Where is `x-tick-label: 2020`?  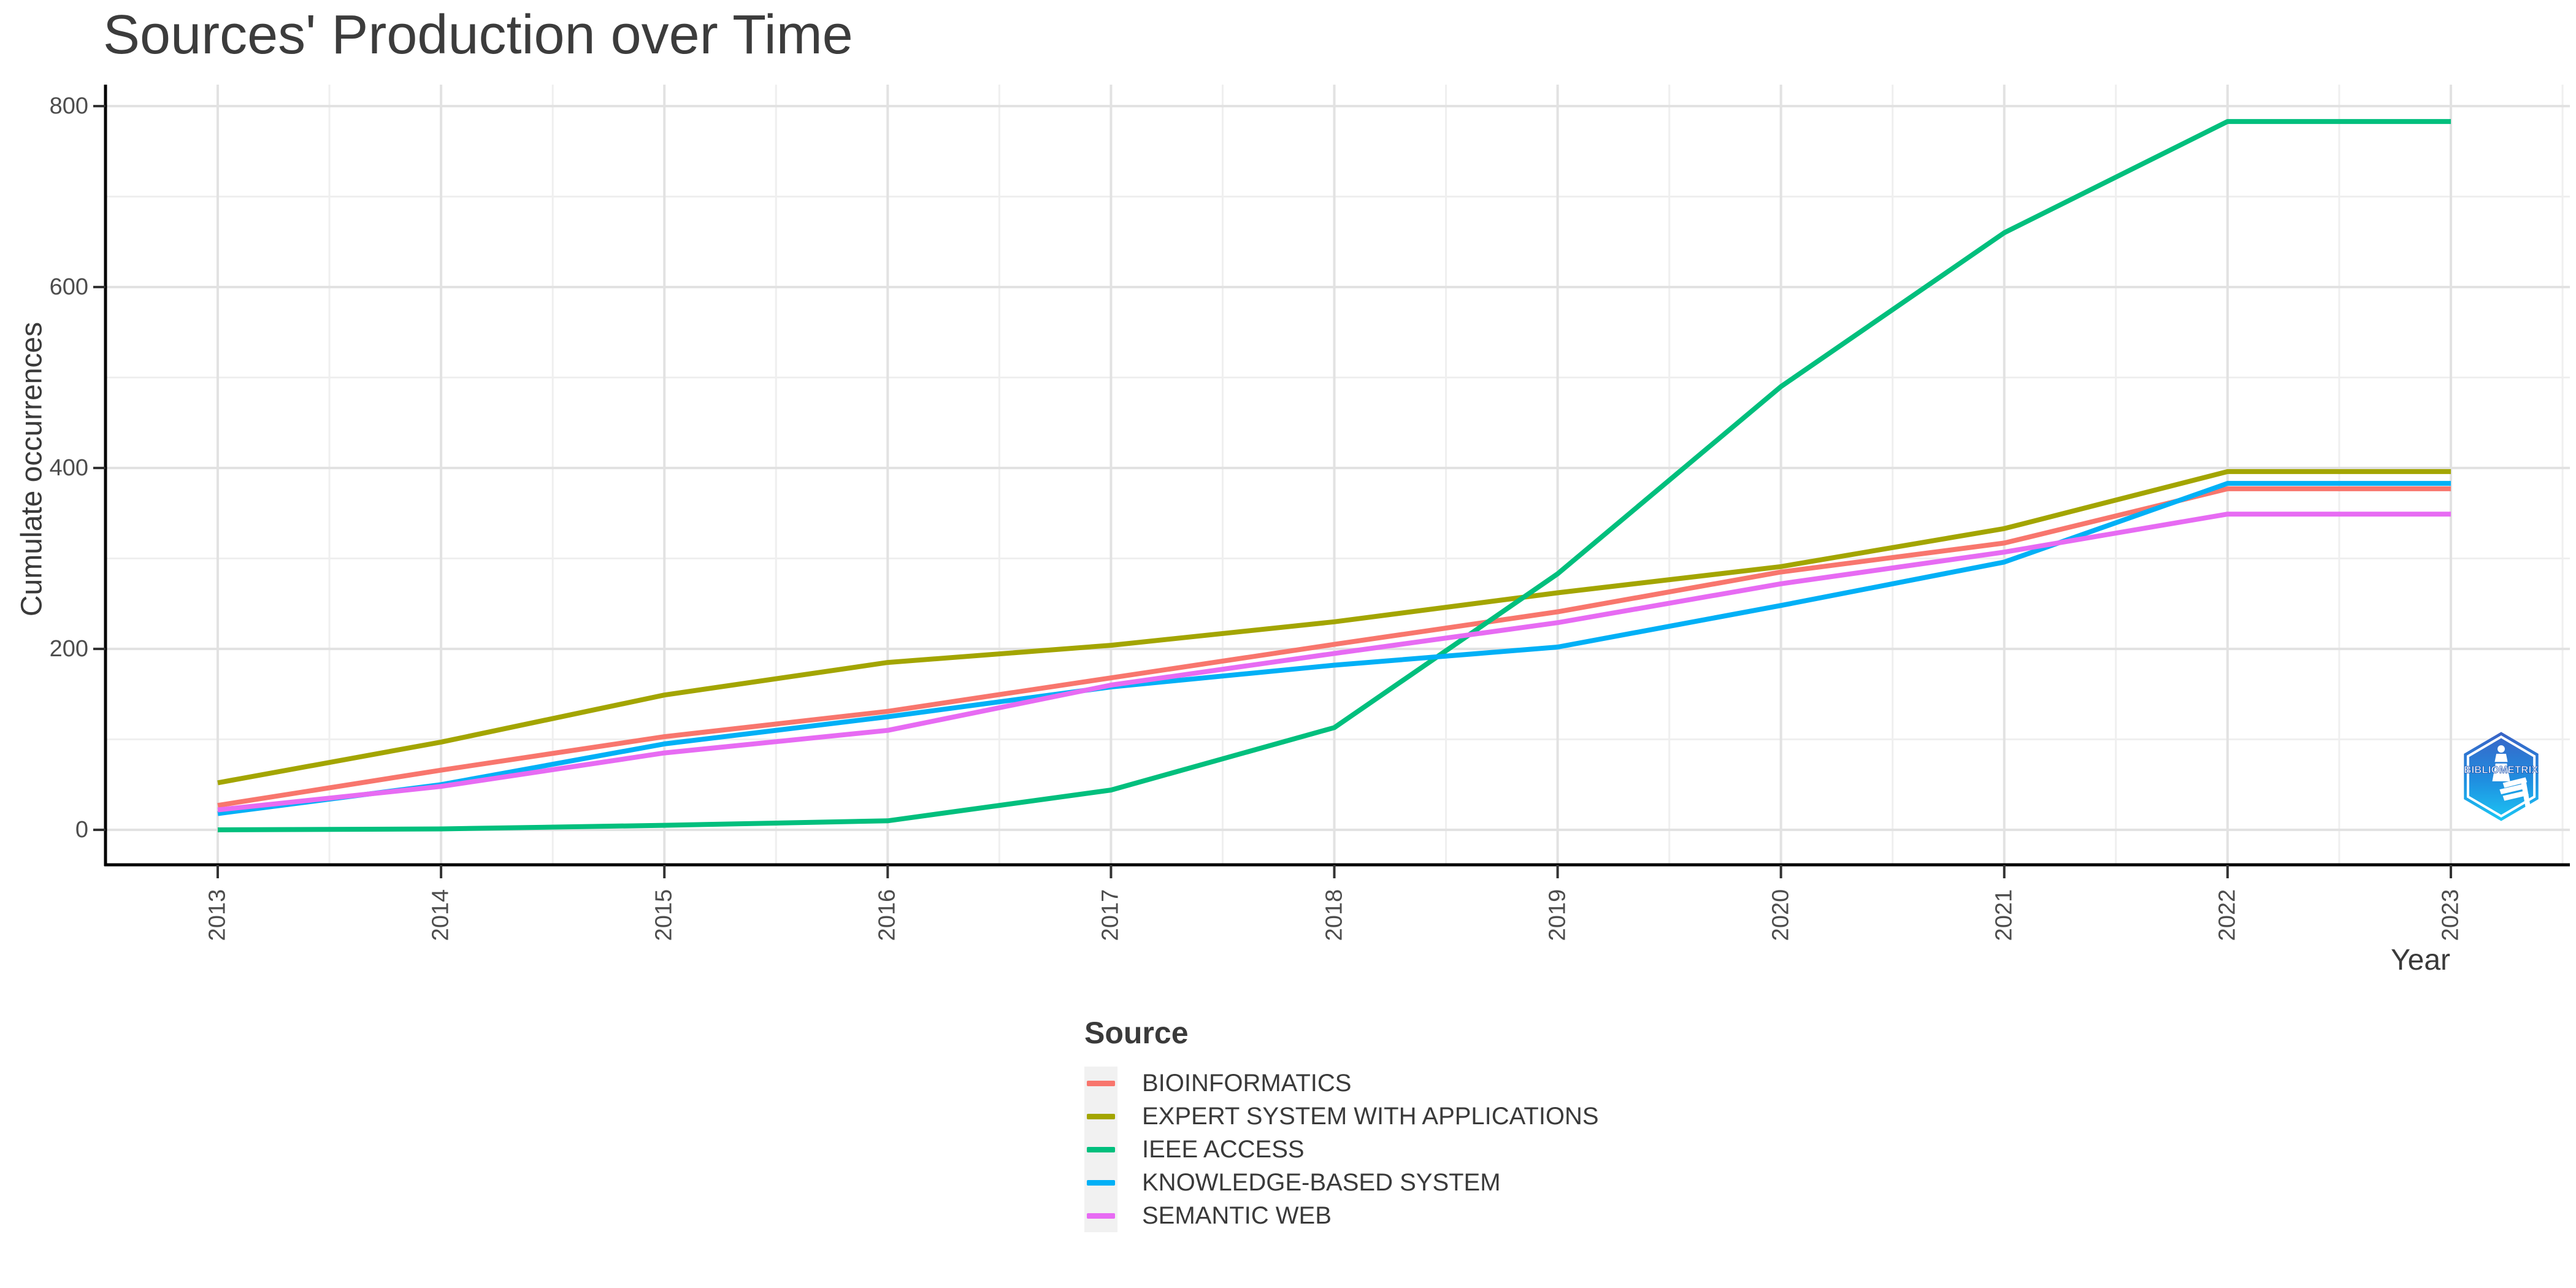 x-tick-label: 2020 is located at coordinates (1781, 915).